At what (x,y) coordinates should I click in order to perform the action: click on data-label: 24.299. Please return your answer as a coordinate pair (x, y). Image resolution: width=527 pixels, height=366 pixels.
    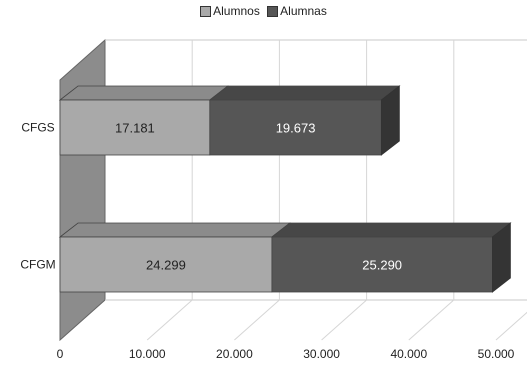
    Looking at the image, I should click on (166, 265).